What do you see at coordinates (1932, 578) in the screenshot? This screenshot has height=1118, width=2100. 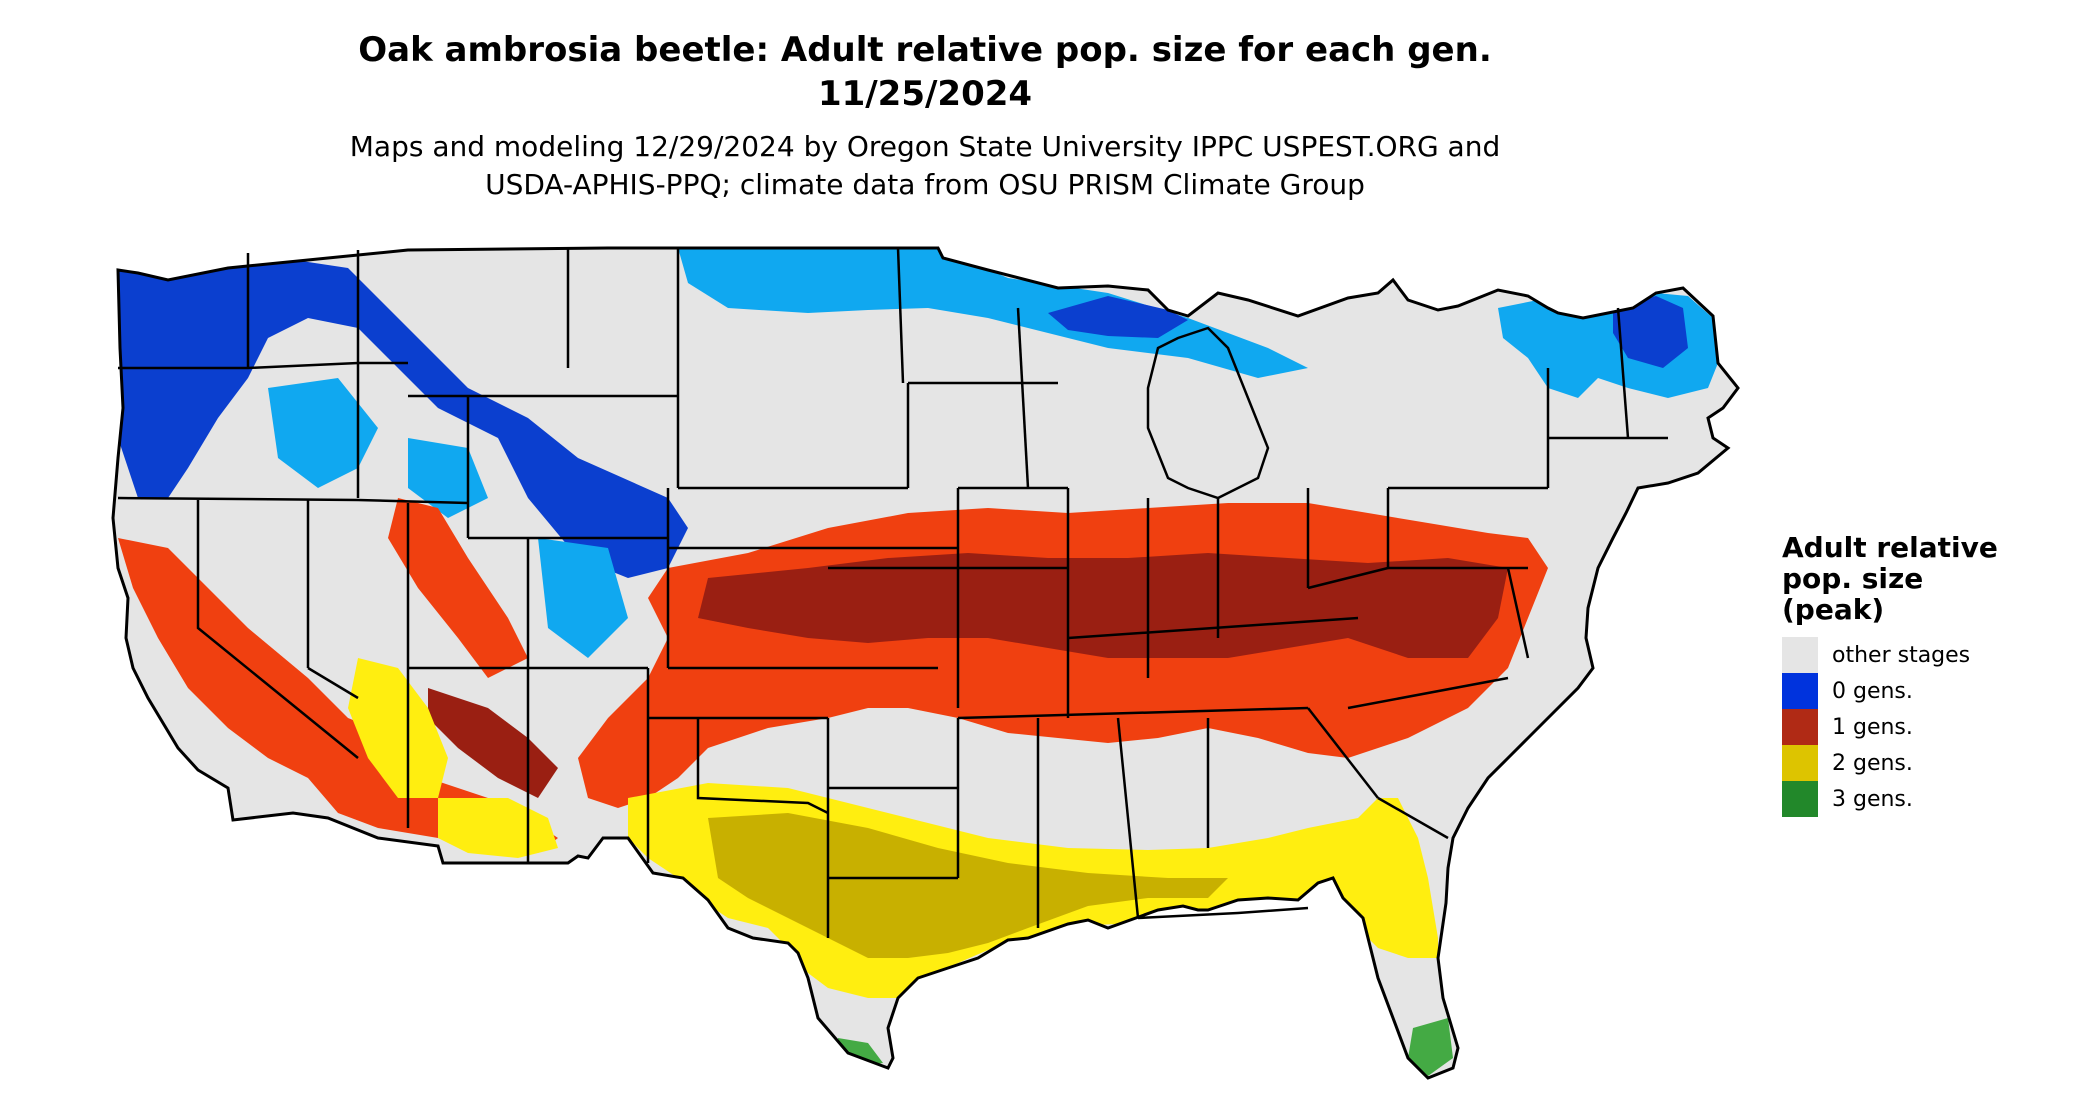 I see `legend-title: Adult relative pop. size (peak)` at bounding box center [1932, 578].